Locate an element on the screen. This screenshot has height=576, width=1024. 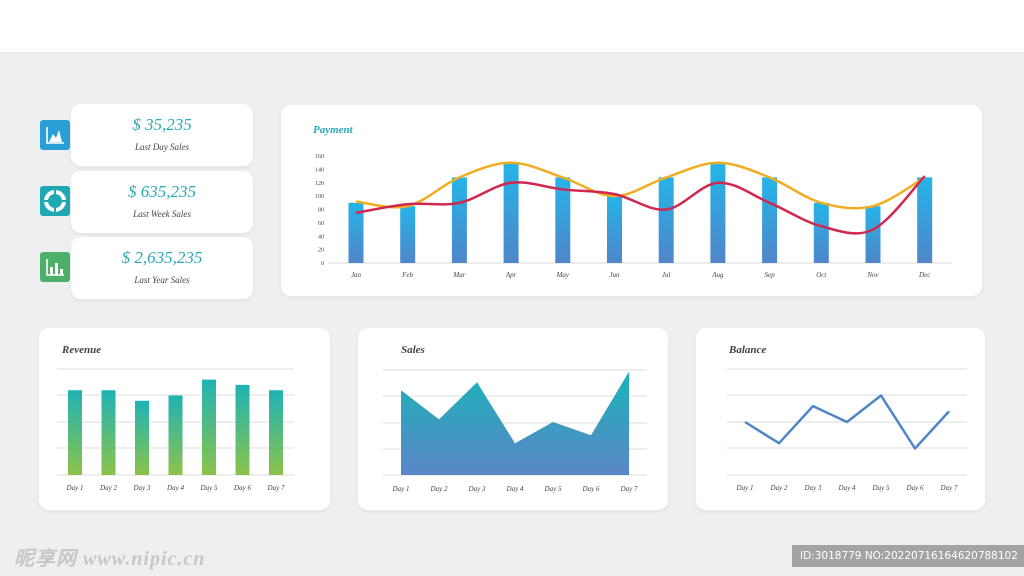
x-tick-label: Nov is located at coordinates (872, 275).